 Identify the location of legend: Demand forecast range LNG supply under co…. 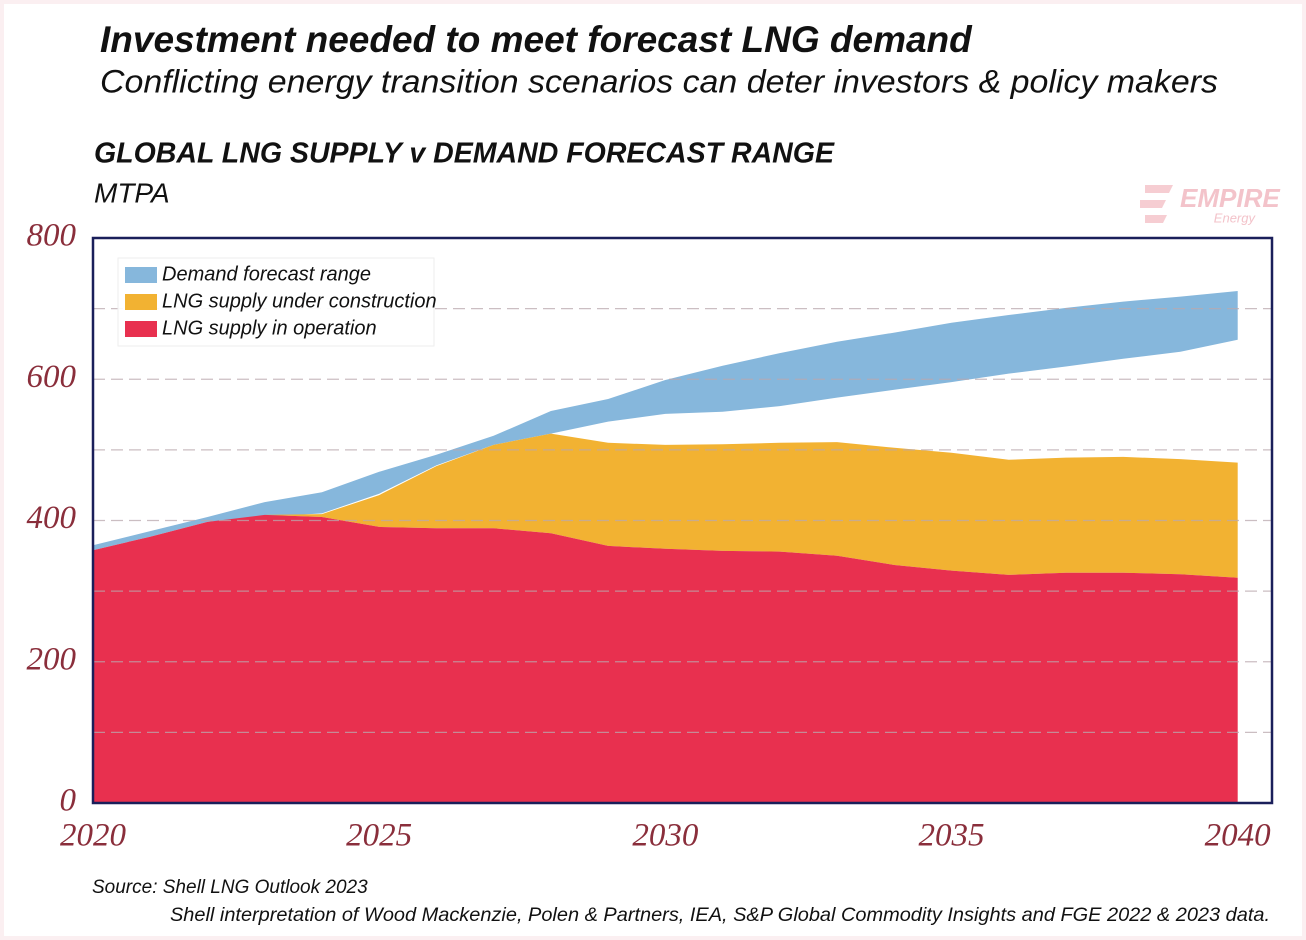
(277, 302).